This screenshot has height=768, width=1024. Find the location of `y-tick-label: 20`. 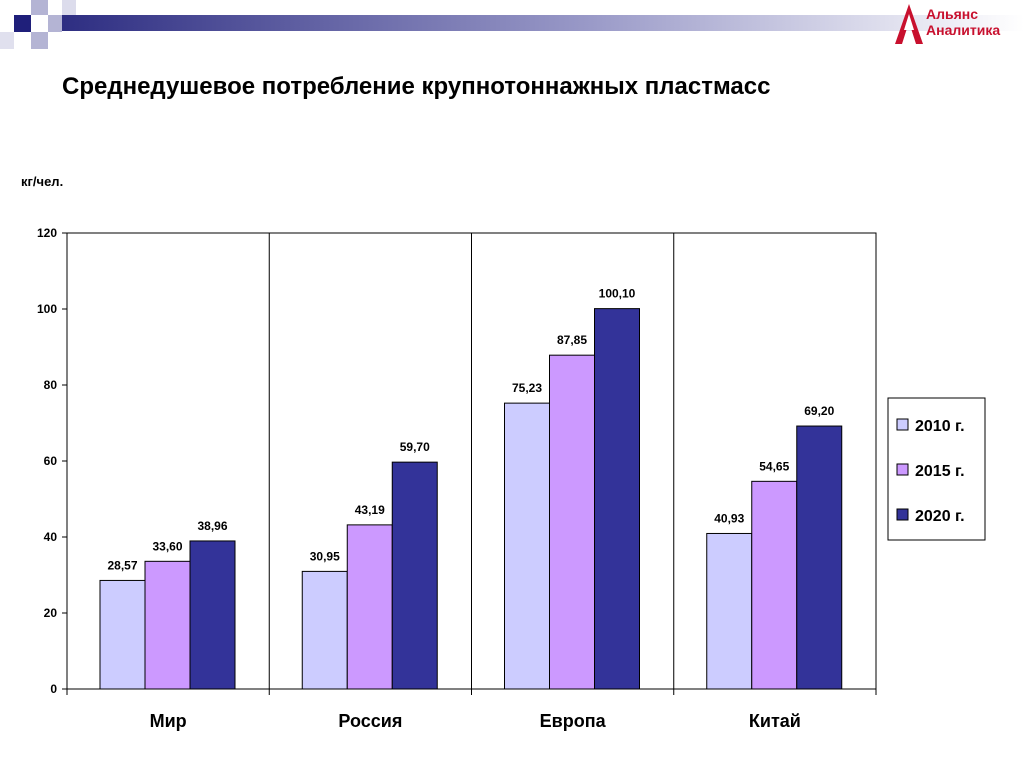

y-tick-label: 20 is located at coordinates (51, 613).